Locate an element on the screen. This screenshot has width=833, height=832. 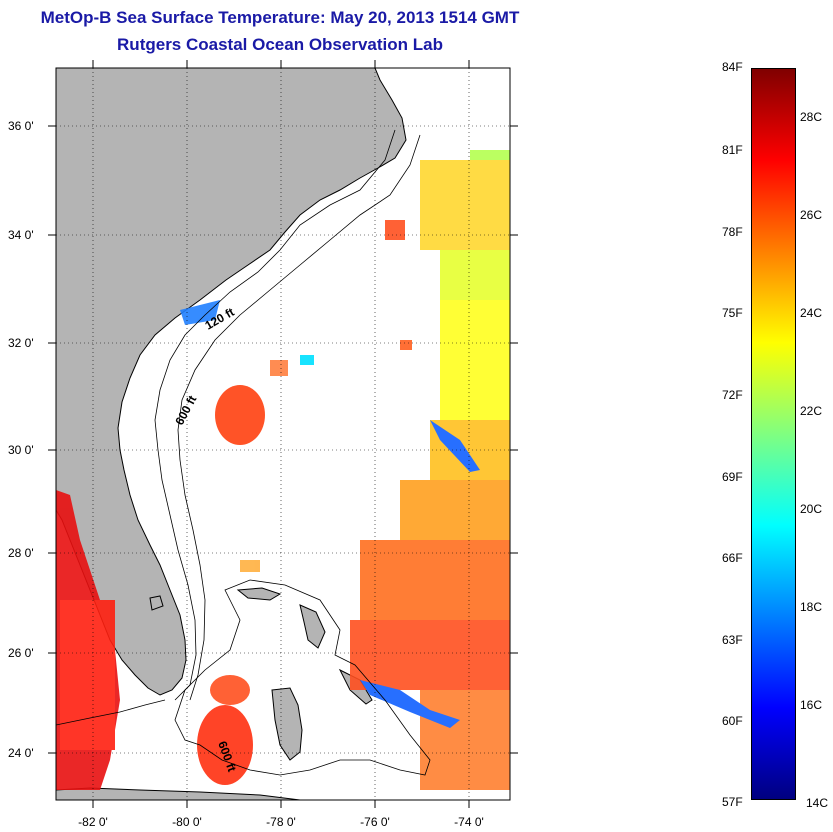
cb-f-69: 69F is located at coordinates (732, 477).